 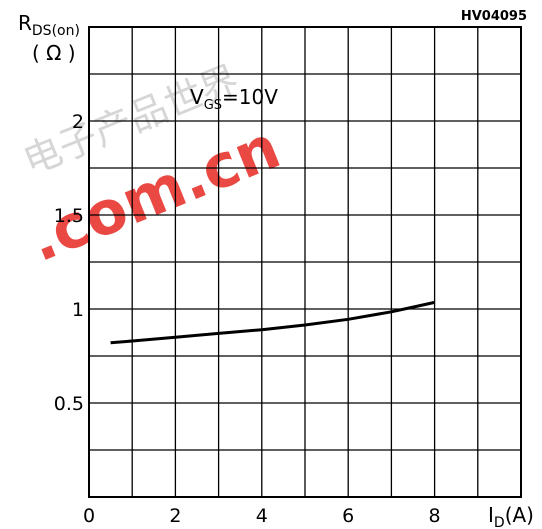 What do you see at coordinates (435, 516) in the screenshot?
I see `x-tick-label: 8` at bounding box center [435, 516].